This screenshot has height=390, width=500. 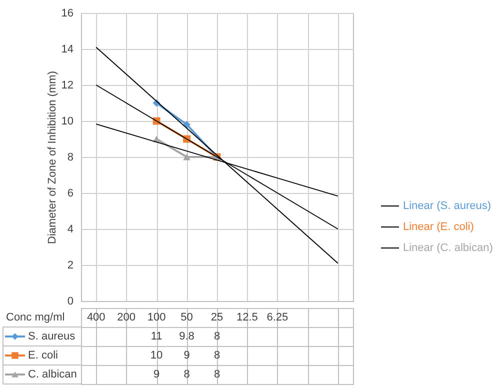 What do you see at coordinates (70, 230) in the screenshot?
I see `y-tick-label: 4` at bounding box center [70, 230].